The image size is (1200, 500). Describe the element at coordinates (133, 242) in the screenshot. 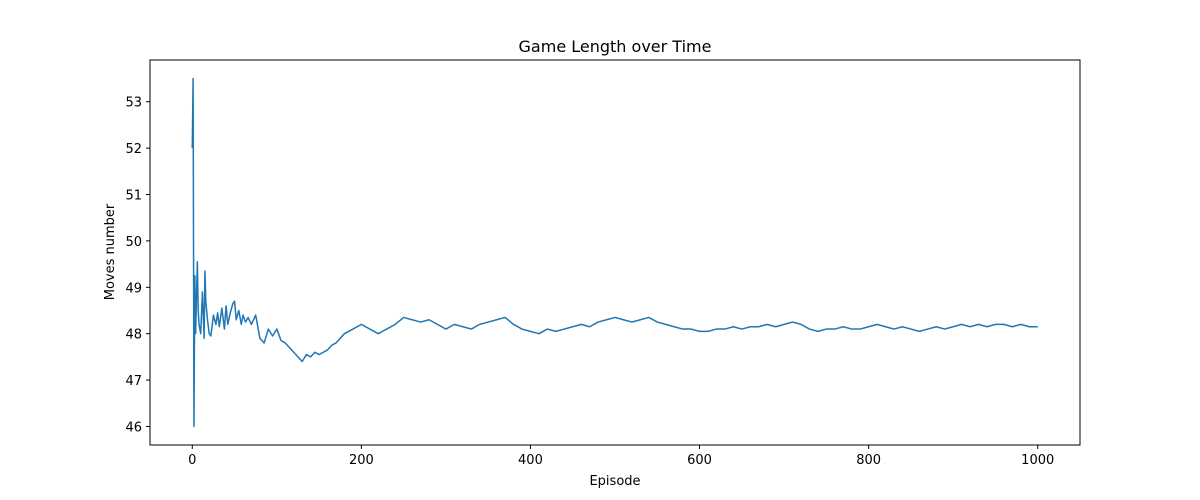

I see `y-tick-label: 50` at that location.